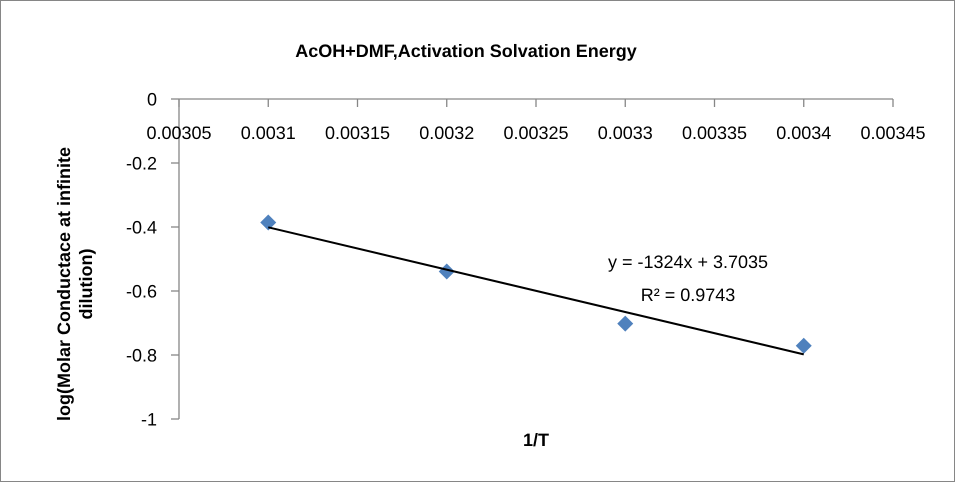 The width and height of the screenshot is (955, 482). What do you see at coordinates (141, 227) in the screenshot?
I see `y-tick-label: -0.4` at bounding box center [141, 227].